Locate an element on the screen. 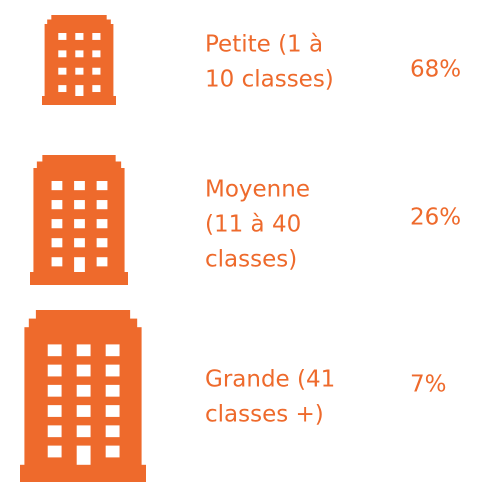 Image resolution: width=480 pixels, height=487 pixels. category-label: 10 classes) is located at coordinates (269, 80).